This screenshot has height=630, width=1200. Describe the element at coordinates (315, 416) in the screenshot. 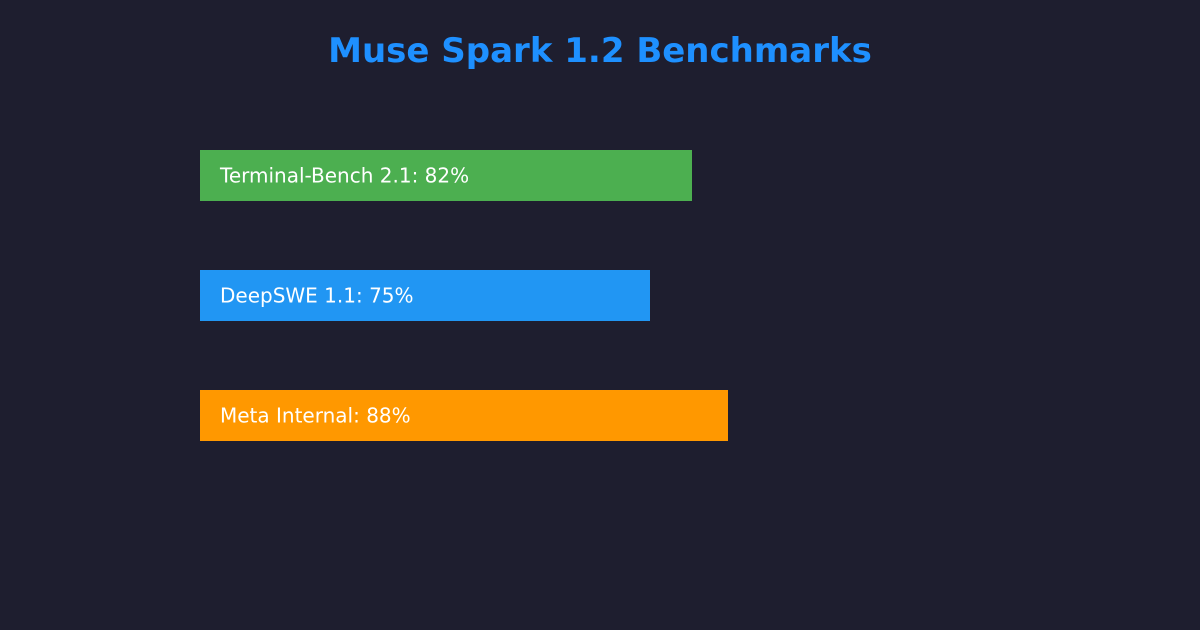

I see `bar-data-label: Meta Internal: 88%` at that location.